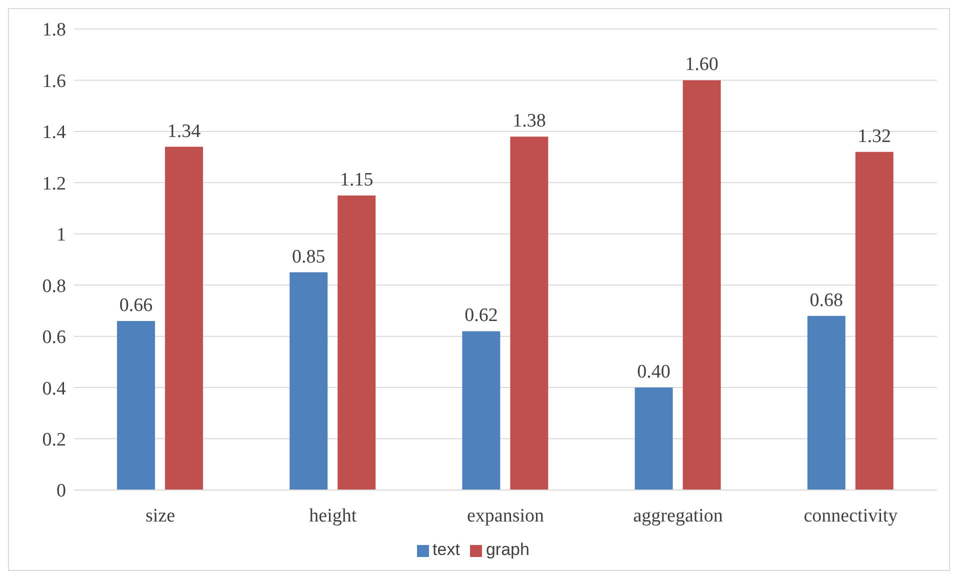 The height and width of the screenshot is (579, 958). What do you see at coordinates (54, 81) in the screenshot?
I see `y-tick-label: 1.6` at bounding box center [54, 81].